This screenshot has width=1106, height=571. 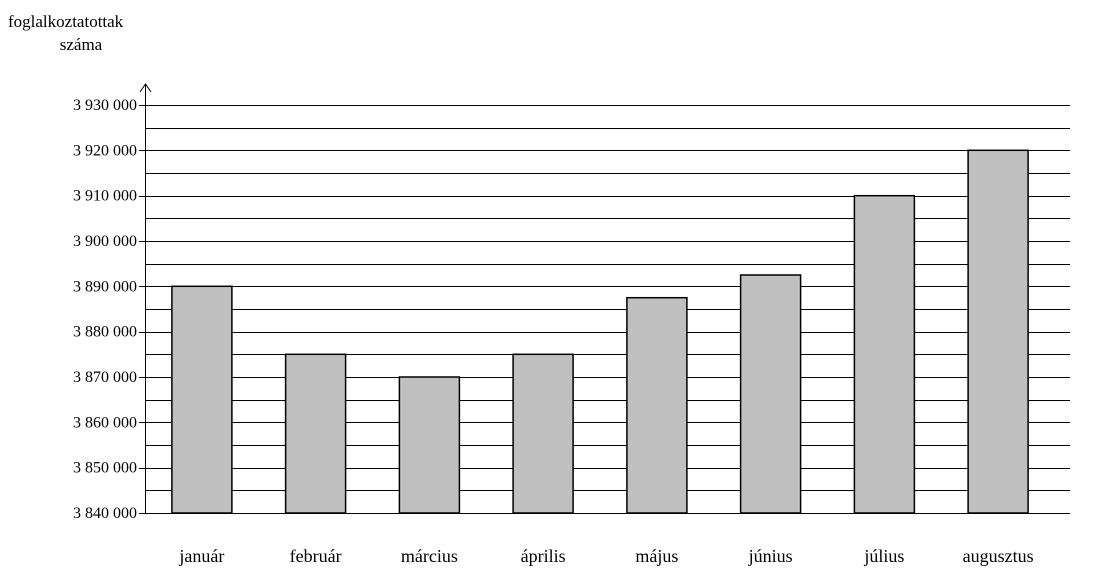 I want to click on y-axis-title-line-1: foglalkoztatottak, so click(x=66, y=21).